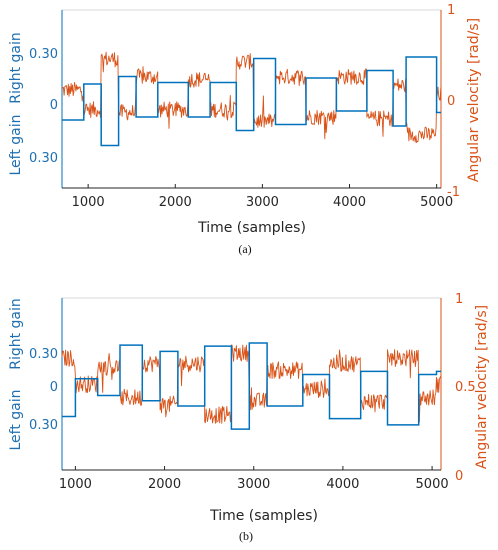  Describe the element at coordinates (453, 192) in the screenshot. I see `right-tick-label: -1` at that location.